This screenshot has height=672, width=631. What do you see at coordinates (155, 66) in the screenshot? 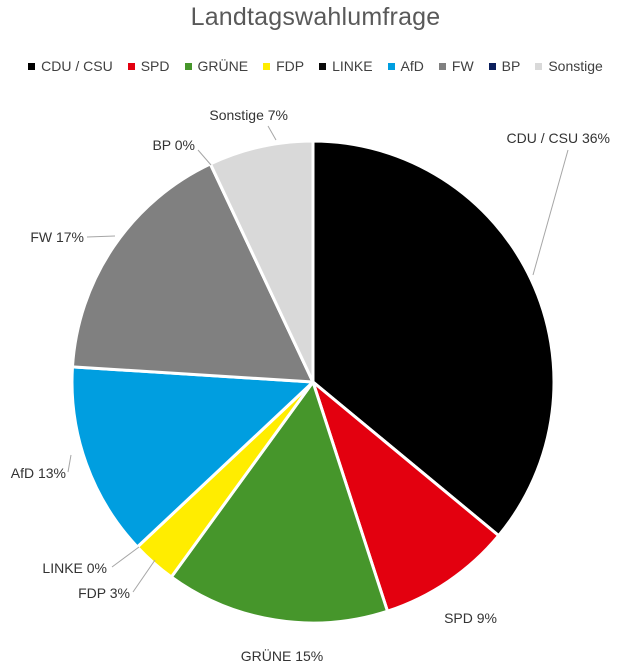
I see `legend-label: SPD` at bounding box center [155, 66].